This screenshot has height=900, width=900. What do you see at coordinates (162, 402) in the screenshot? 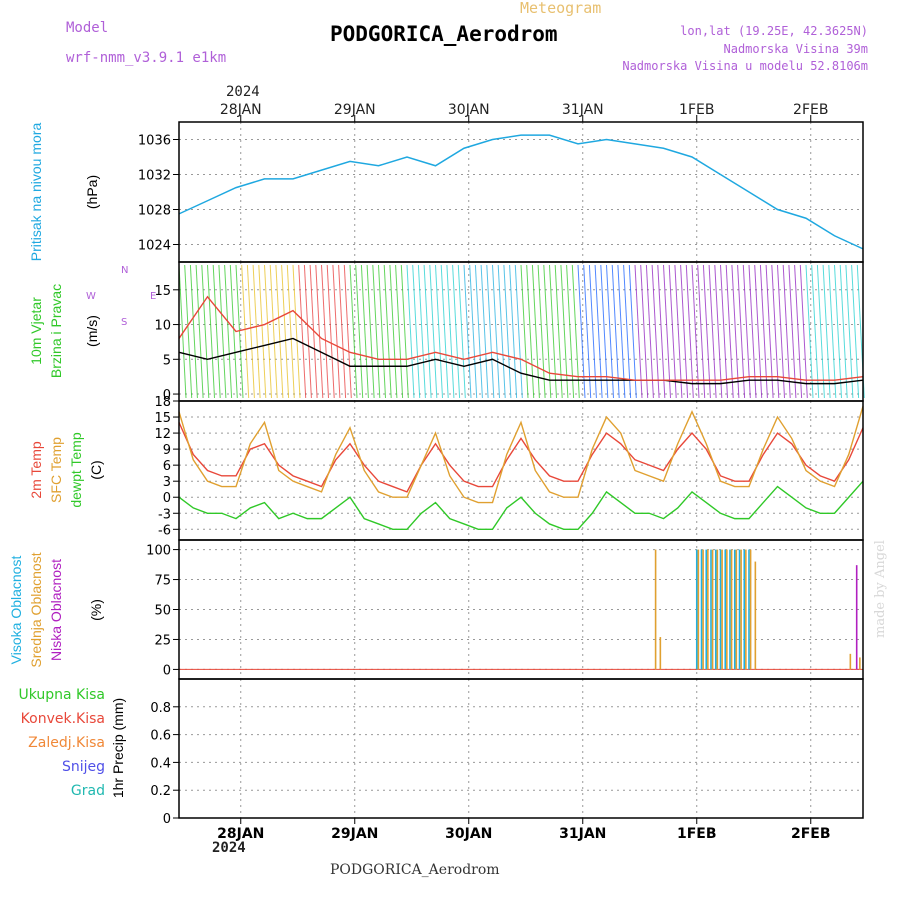
I see `y-tick-label: 18` at bounding box center [162, 402].